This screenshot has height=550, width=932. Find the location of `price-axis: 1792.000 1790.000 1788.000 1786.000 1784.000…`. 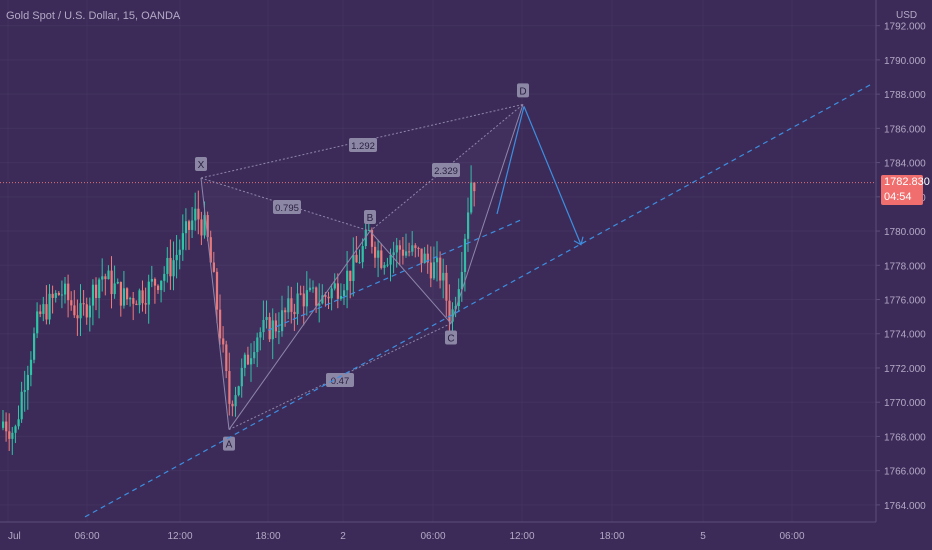

price-axis: 1792.000 1790.000 1788.000 1786.000 1784.000… is located at coordinates (903, 275).